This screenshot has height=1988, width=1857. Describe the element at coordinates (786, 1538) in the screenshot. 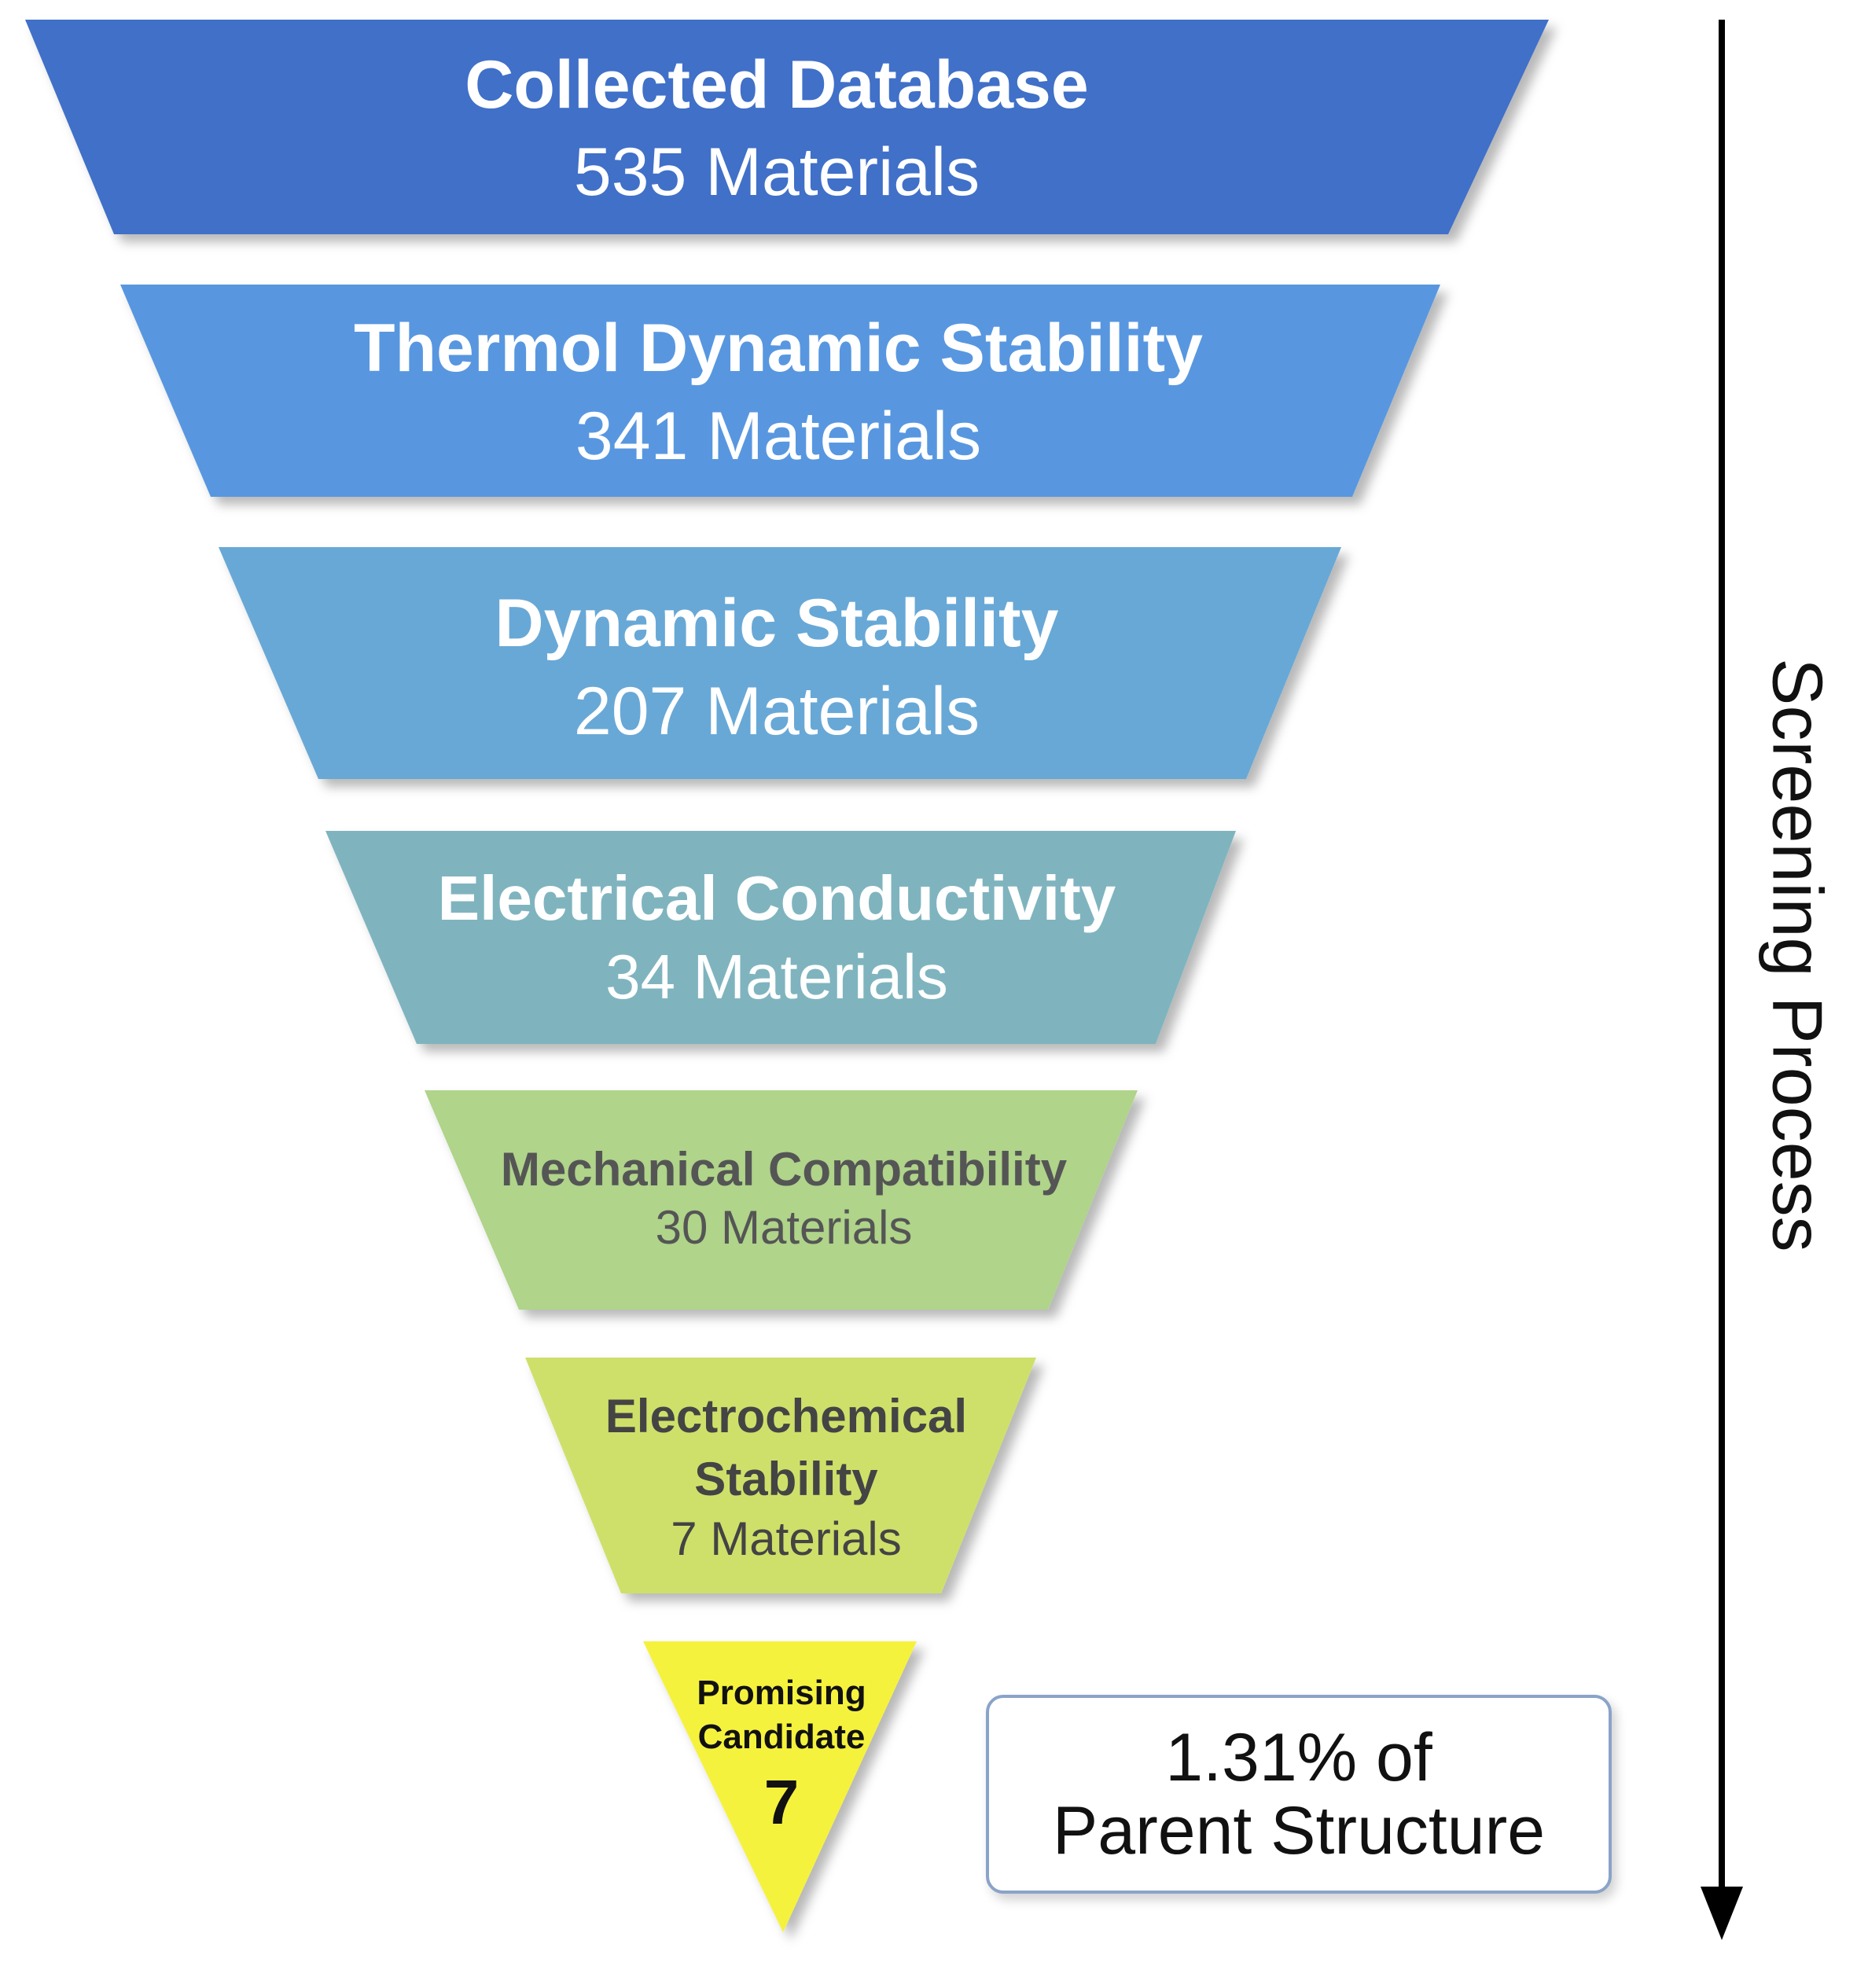

I see `stage-count: 7 Materials` at that location.